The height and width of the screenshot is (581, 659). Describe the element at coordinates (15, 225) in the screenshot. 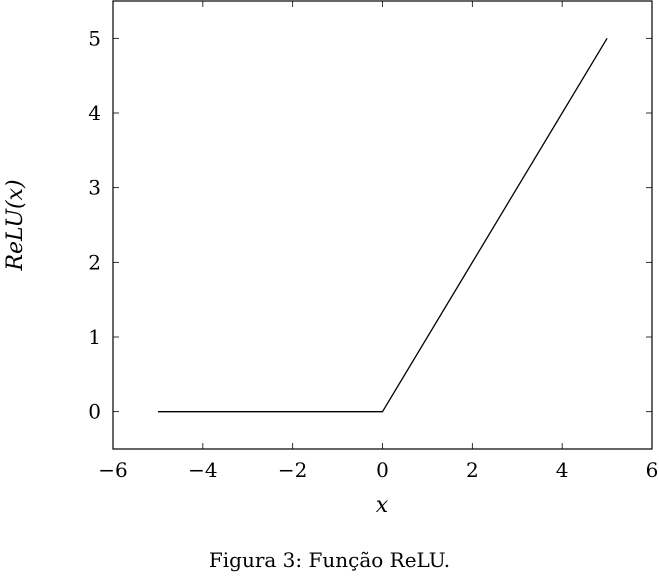

I see `y-axis-label: ReLU(x)` at that location.